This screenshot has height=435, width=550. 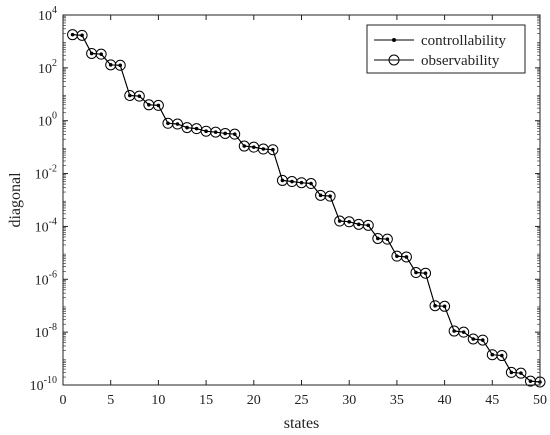 I want to click on legend: controllability observability, so click(x=446, y=49).